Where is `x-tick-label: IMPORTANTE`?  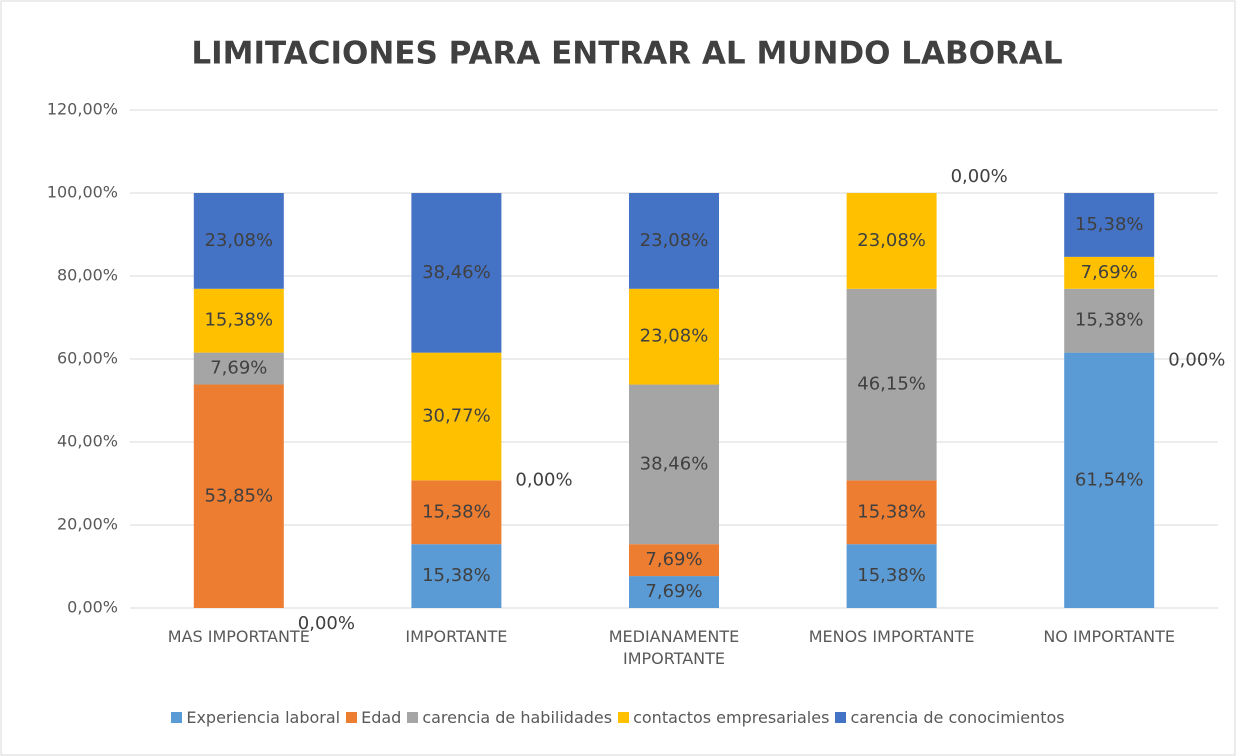 x-tick-label: IMPORTANTE is located at coordinates (456, 636).